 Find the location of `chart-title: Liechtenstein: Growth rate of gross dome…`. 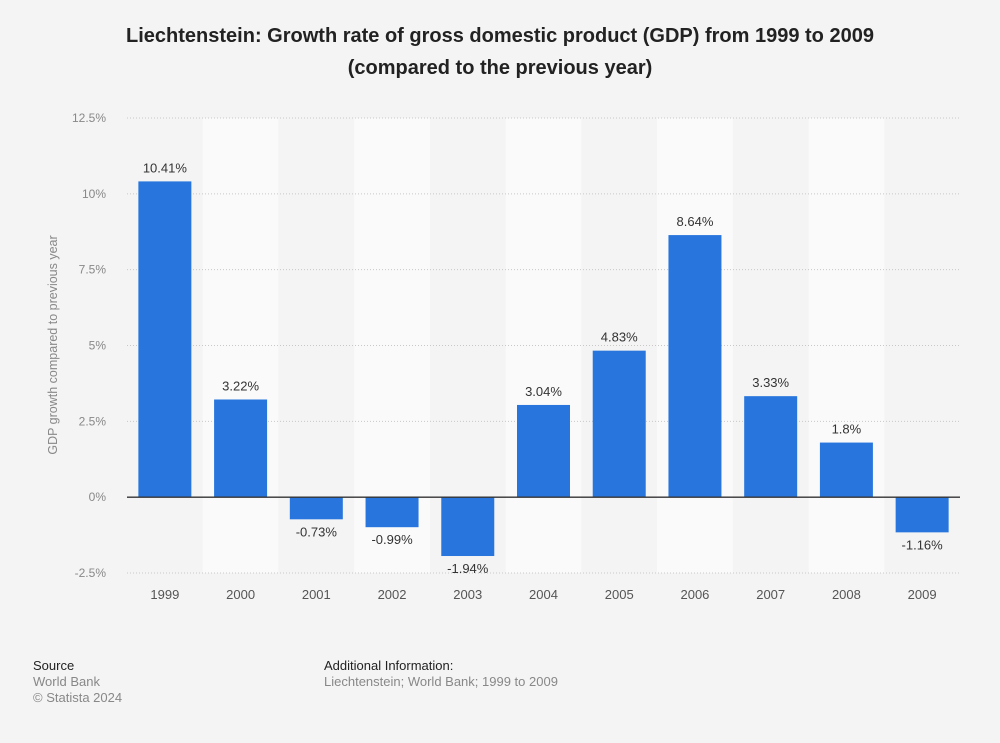

chart-title: Liechtenstein: Growth rate of gross dome… is located at coordinates (500, 52).